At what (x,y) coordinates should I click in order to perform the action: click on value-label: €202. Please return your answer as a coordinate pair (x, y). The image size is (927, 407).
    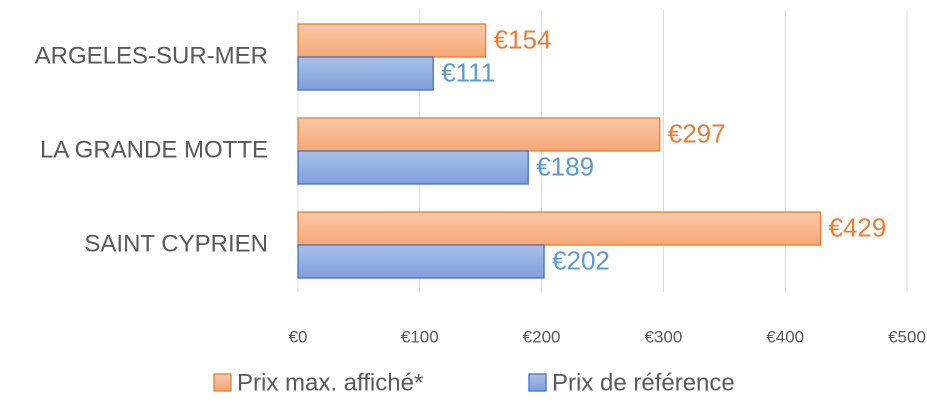
    Looking at the image, I should click on (581, 260).